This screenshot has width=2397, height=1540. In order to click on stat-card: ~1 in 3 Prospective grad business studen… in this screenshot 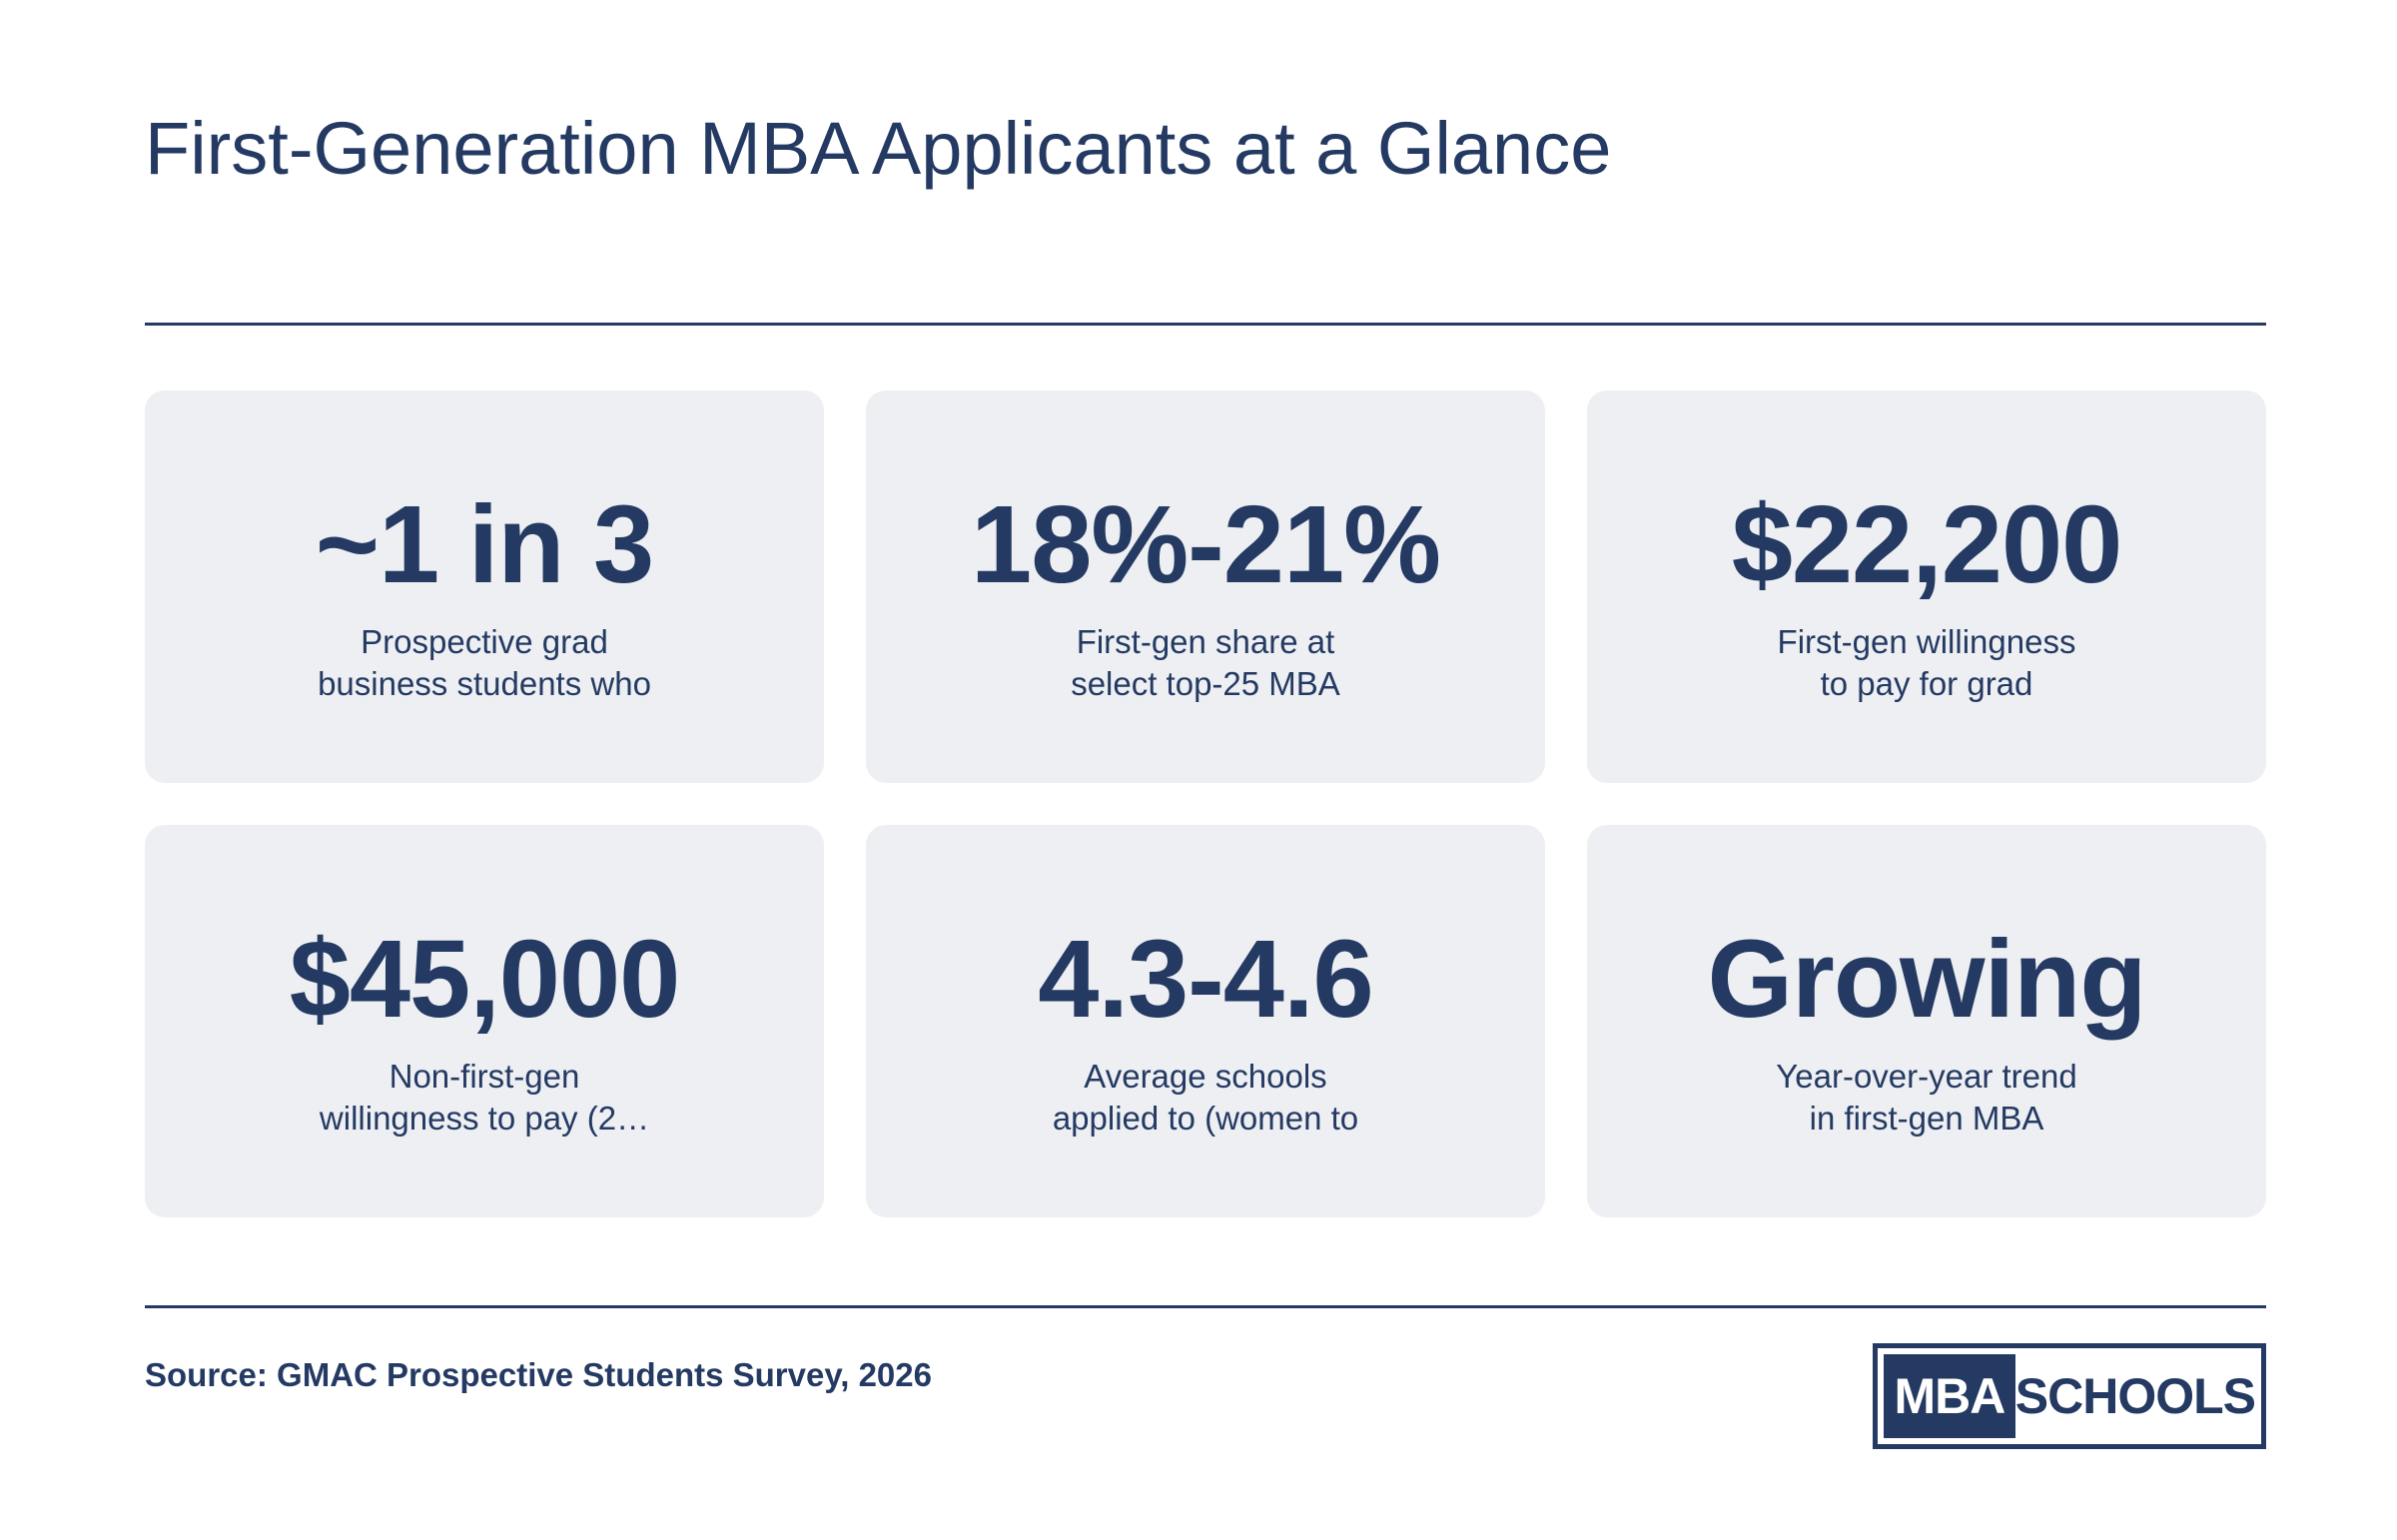, I will do `click(485, 586)`.